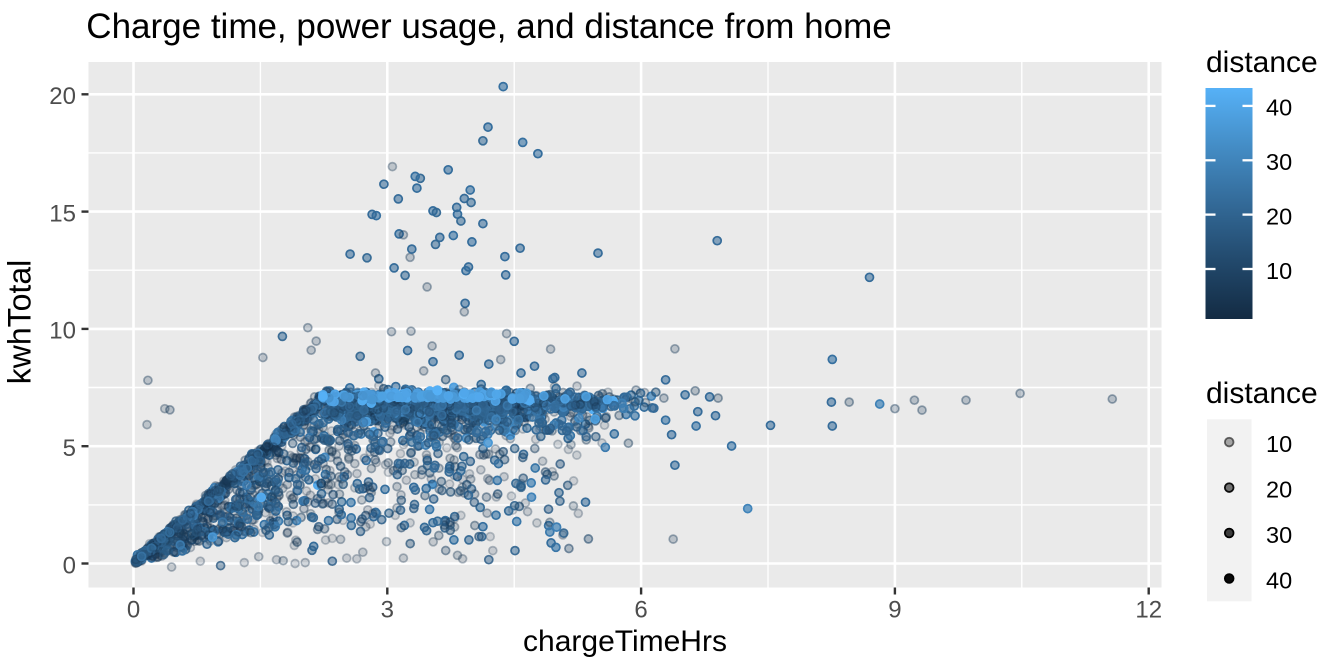  What do you see at coordinates (625, 641) in the screenshot?
I see `svg-text: chargeTimeHrs` at bounding box center [625, 641].